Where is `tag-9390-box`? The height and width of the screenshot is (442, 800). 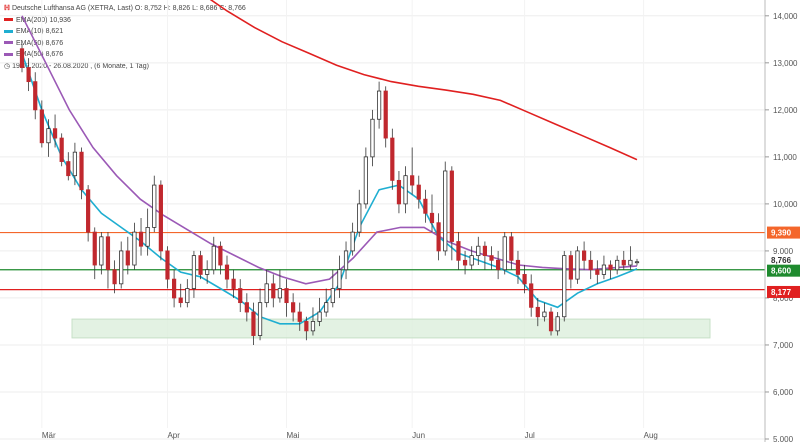 tag-9390-box is located at coordinates (783, 232).